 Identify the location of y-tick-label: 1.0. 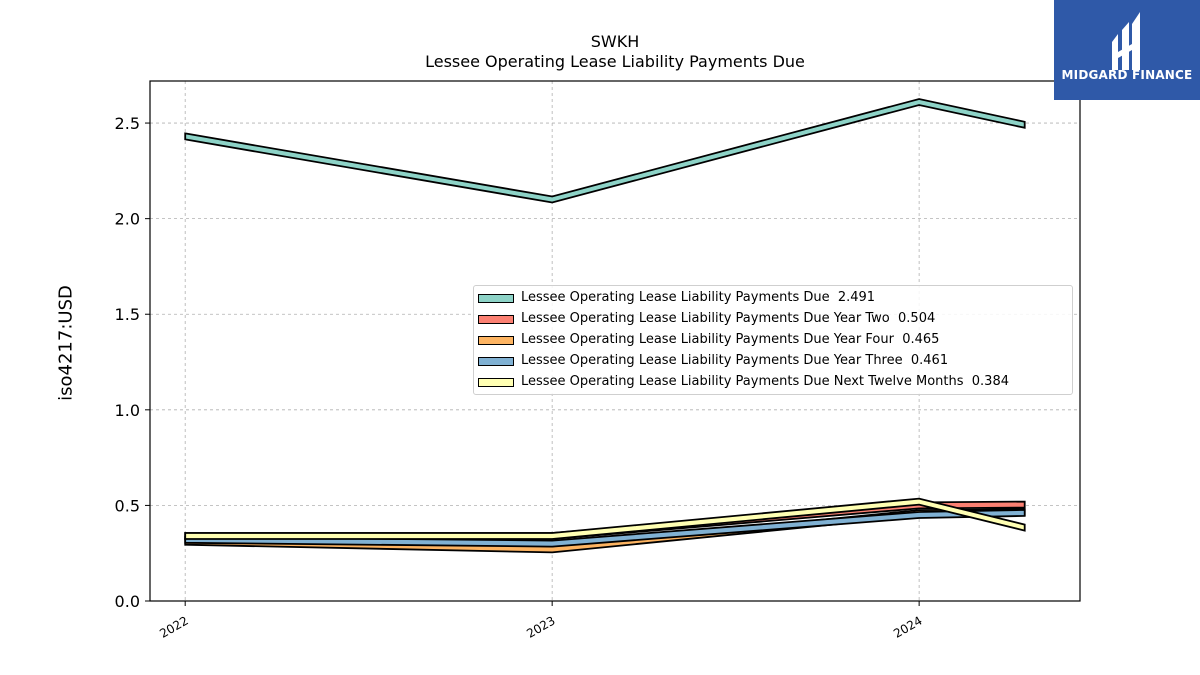
(127, 410).